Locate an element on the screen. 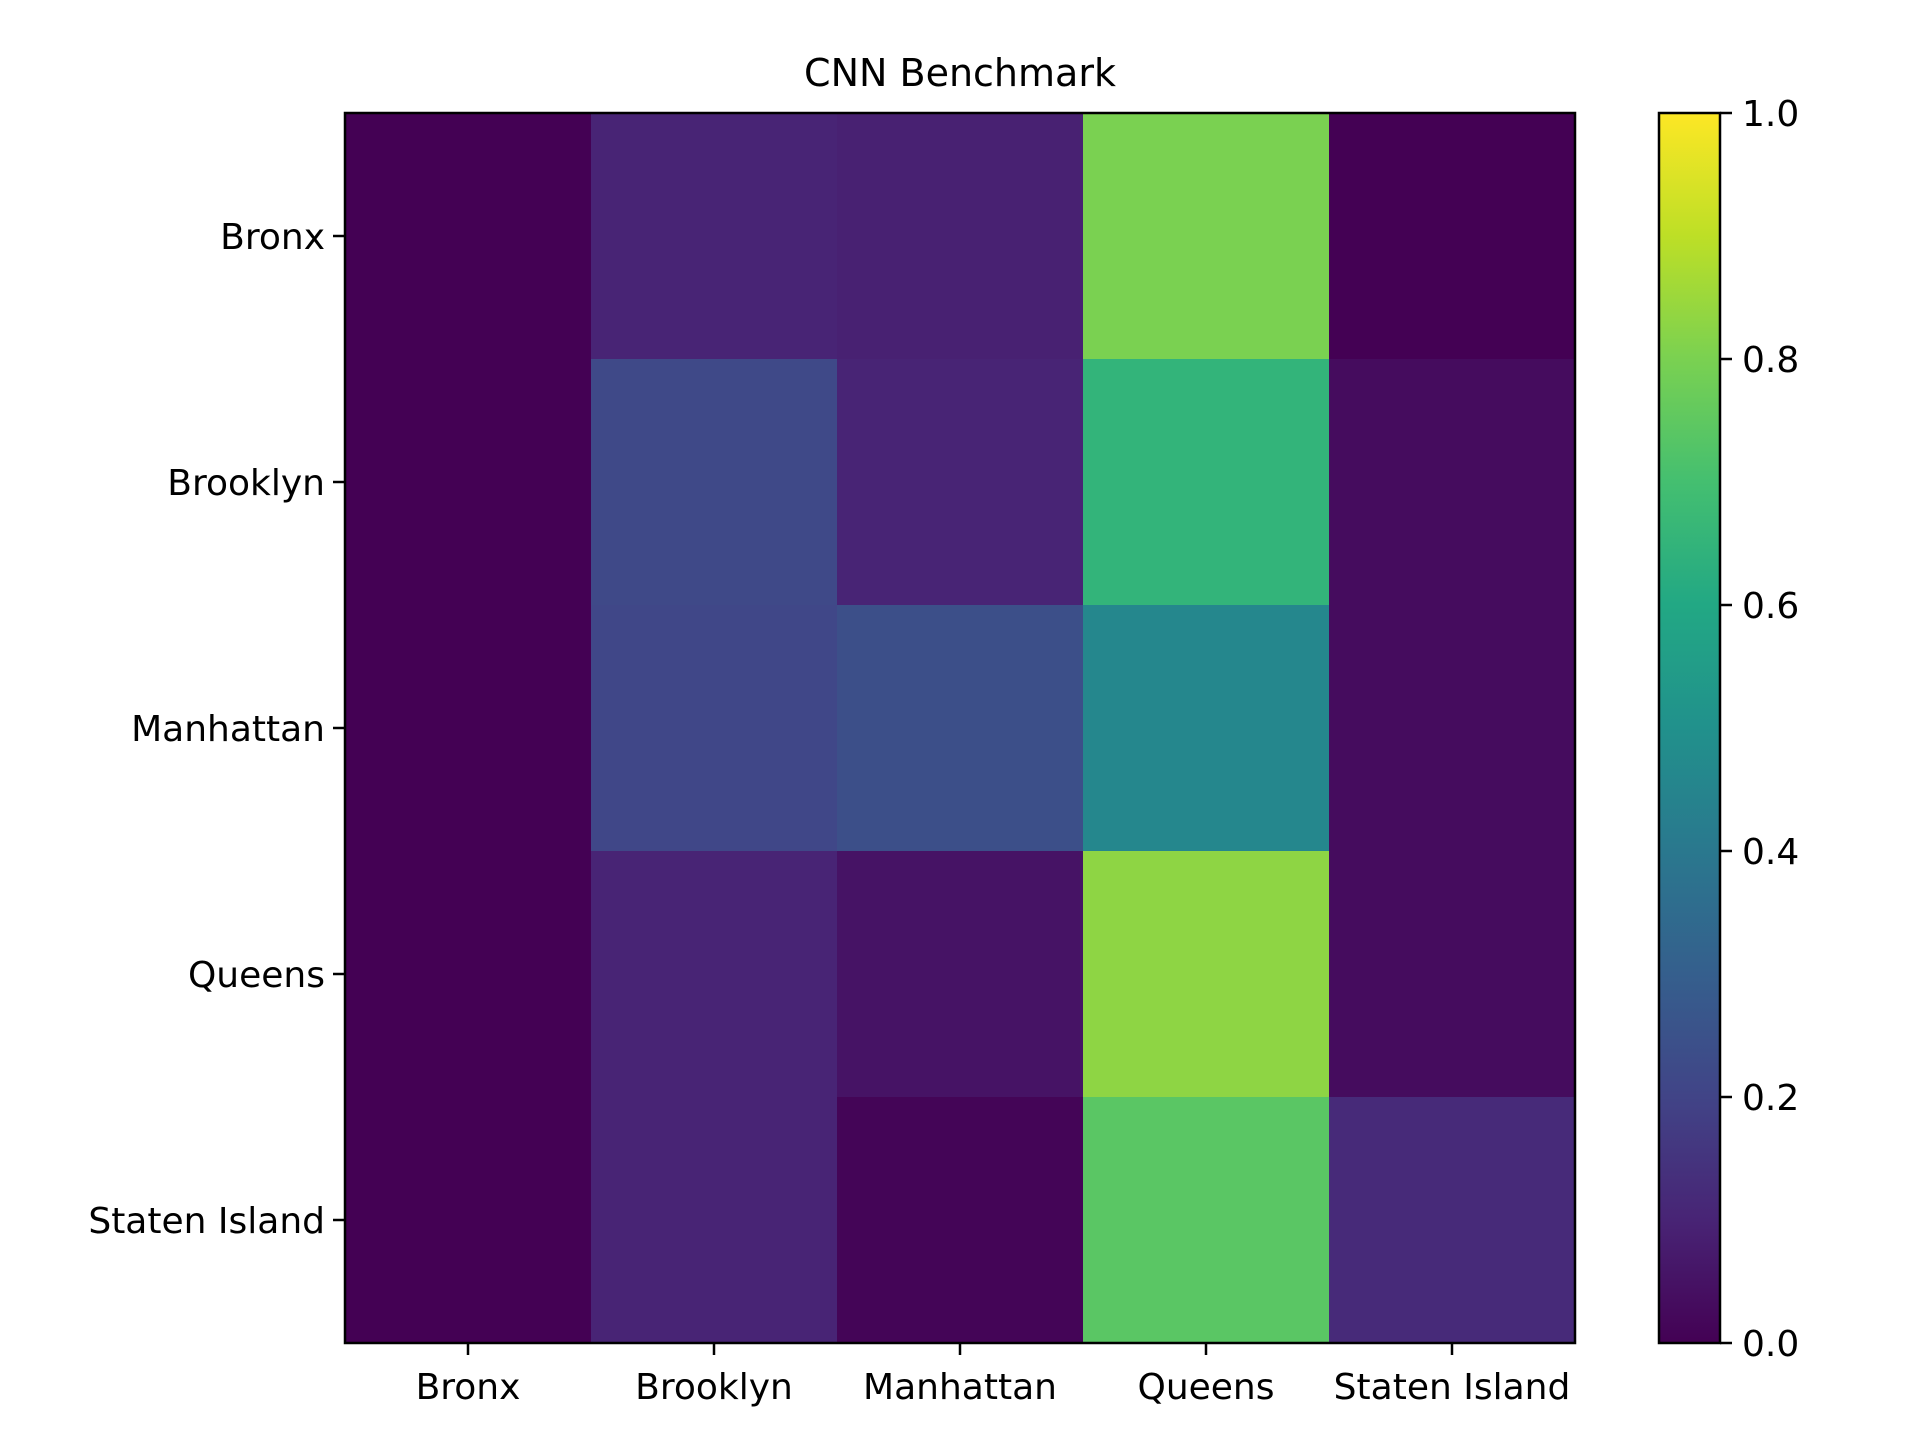 The width and height of the screenshot is (1920, 1440). y-tick-label: Brooklyn is located at coordinates (246, 483).